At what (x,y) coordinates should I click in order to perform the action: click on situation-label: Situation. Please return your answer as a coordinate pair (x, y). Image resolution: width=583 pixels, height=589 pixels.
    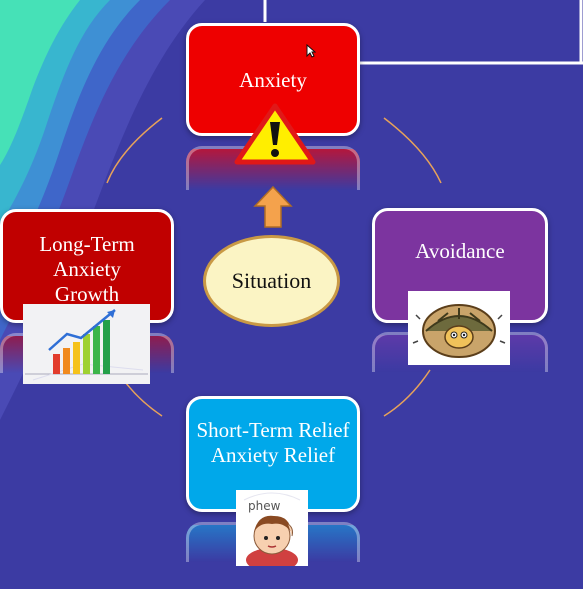
    Looking at the image, I should click on (271, 280).